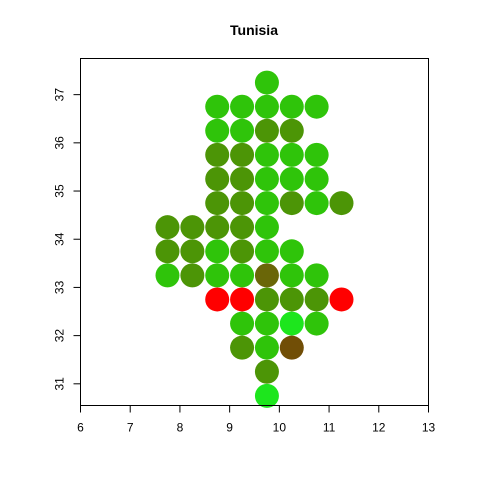 The height and width of the screenshot is (480, 480). What do you see at coordinates (60, 287) in the screenshot?
I see `y-tick-label: 33` at bounding box center [60, 287].